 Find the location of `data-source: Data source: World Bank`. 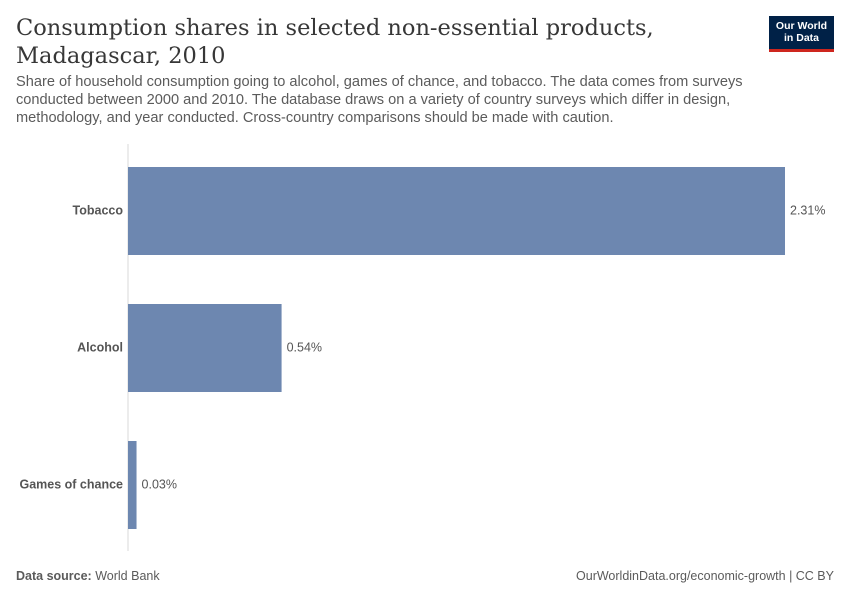

data-source: Data source: World Bank is located at coordinates (88, 576).